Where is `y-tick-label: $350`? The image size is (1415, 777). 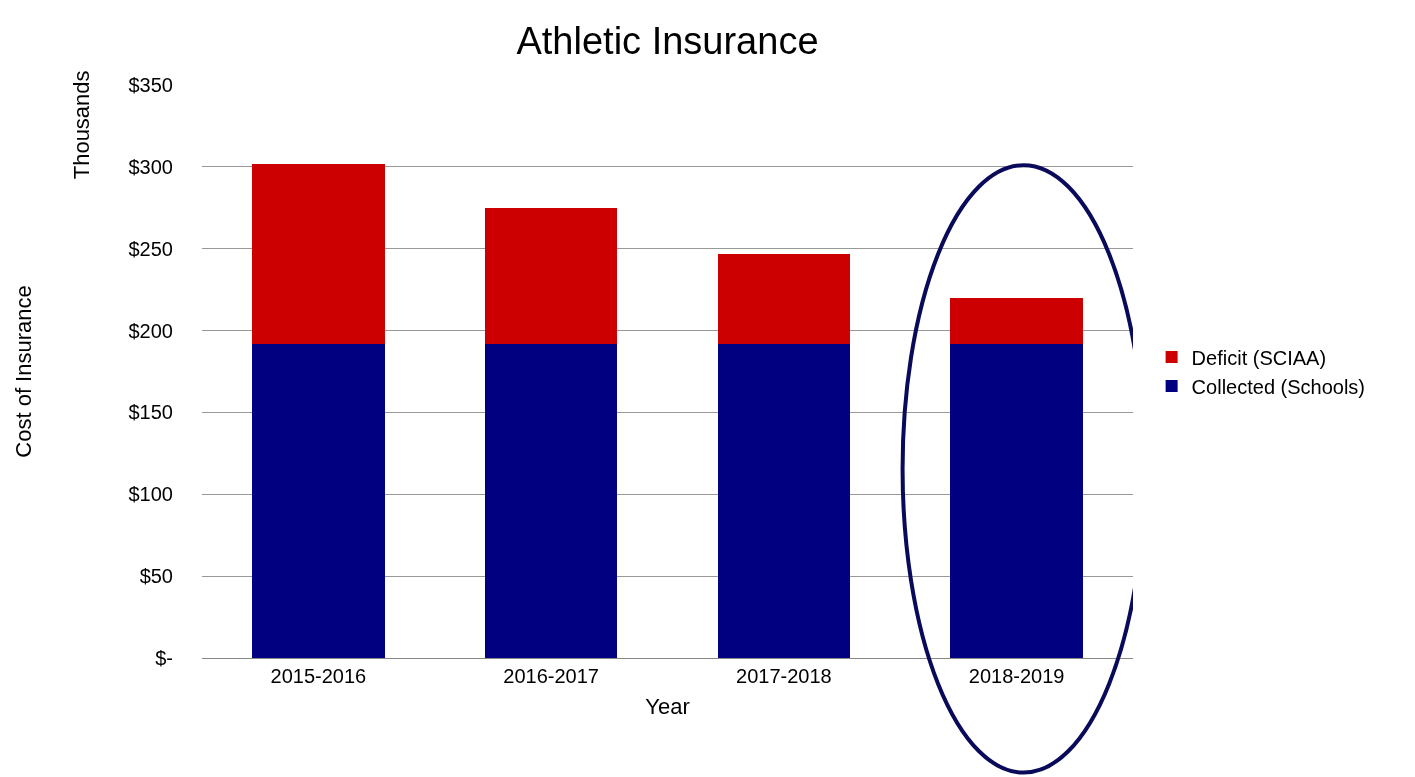 y-tick-label: $350 is located at coordinates (150, 85).